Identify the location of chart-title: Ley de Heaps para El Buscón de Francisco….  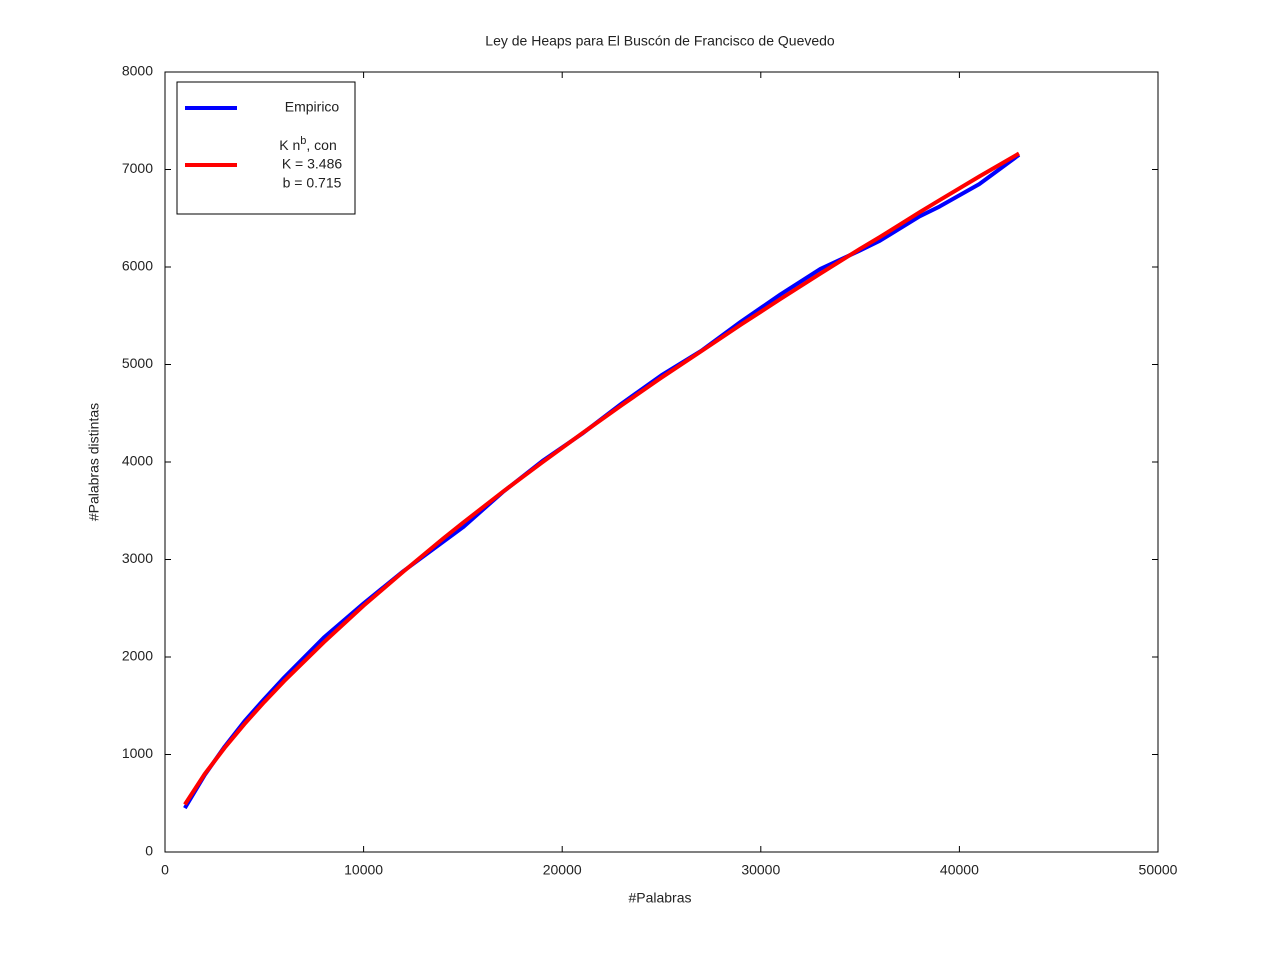
(660, 41).